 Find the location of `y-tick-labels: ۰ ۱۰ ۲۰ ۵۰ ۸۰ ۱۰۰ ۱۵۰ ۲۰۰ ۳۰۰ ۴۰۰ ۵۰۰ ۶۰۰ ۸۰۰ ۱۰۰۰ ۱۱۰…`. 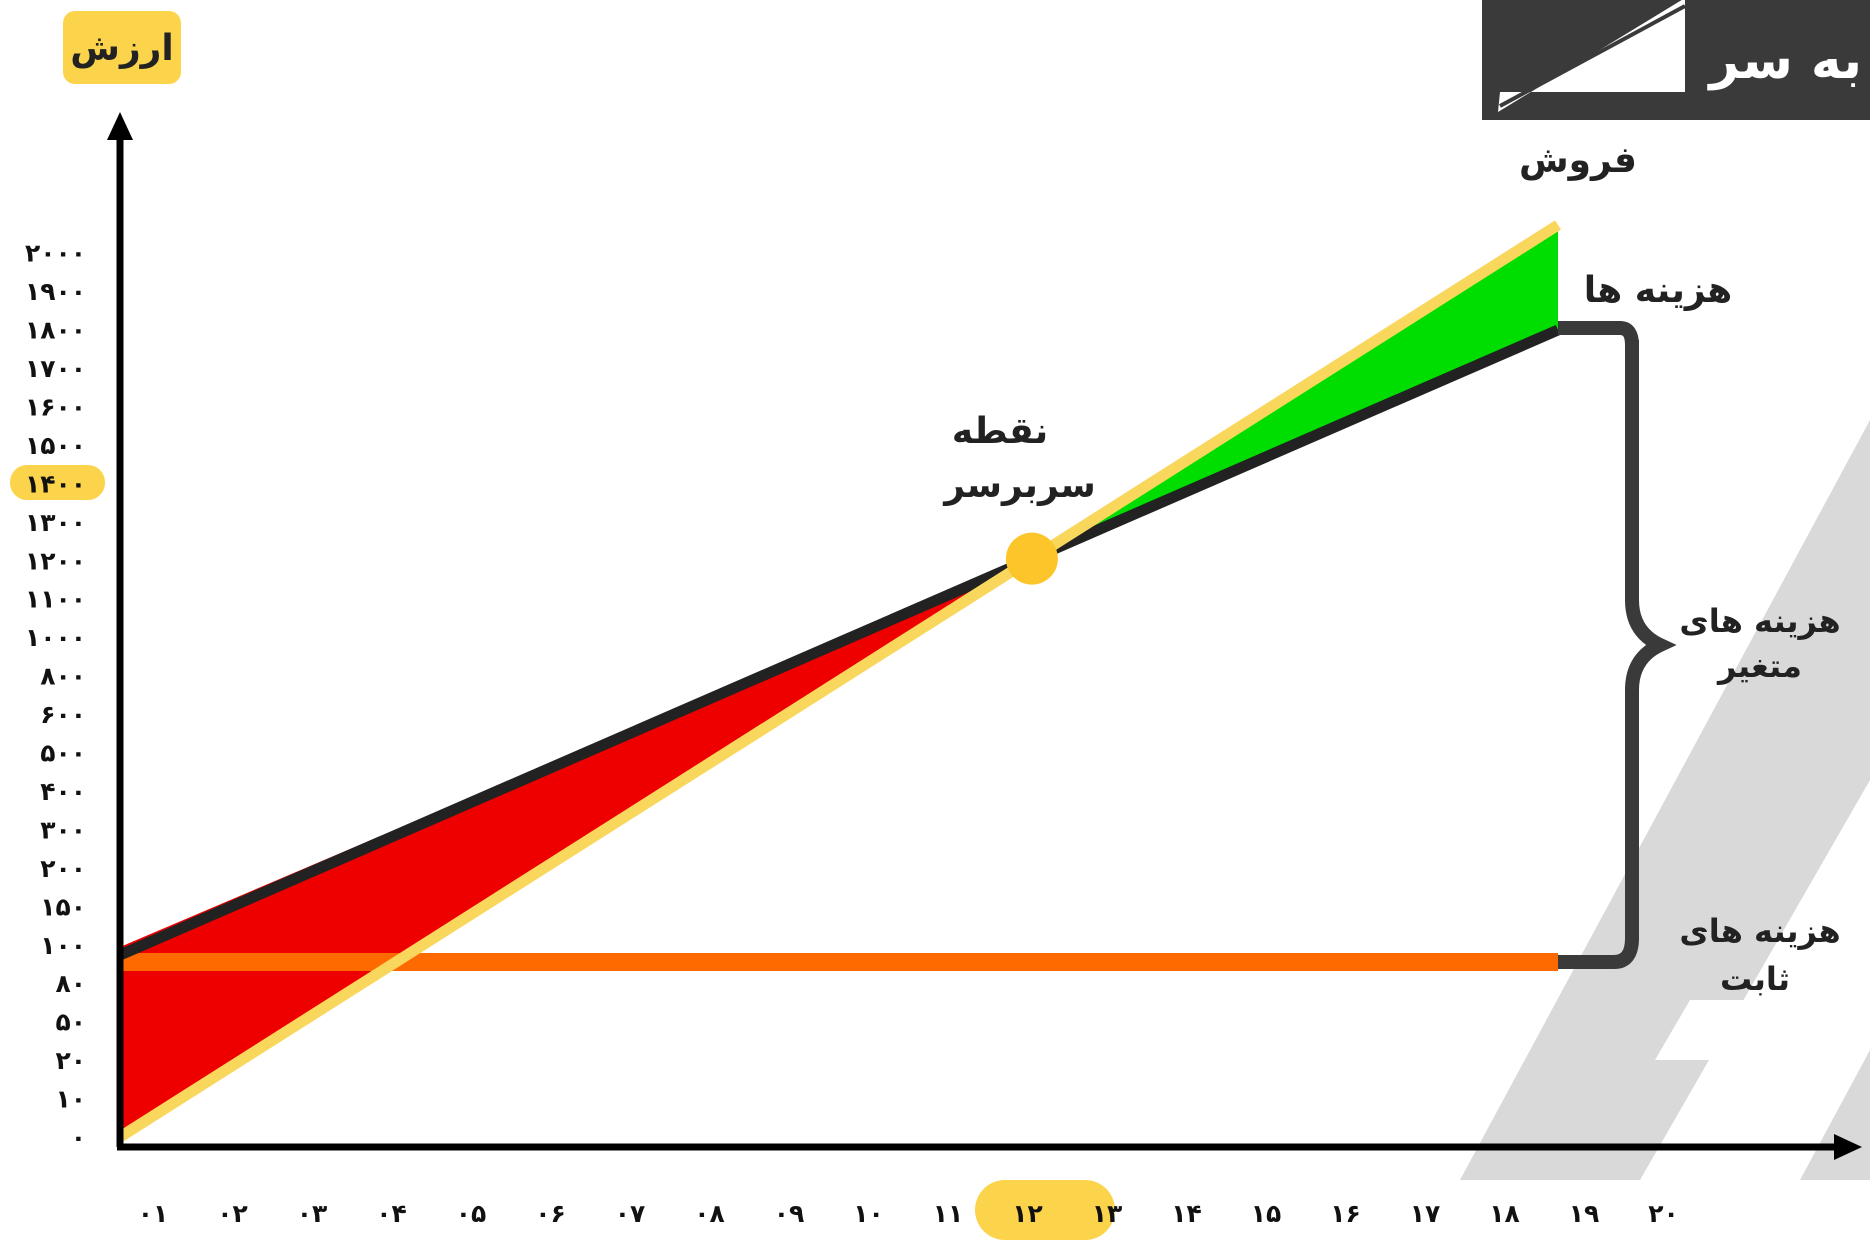

y-tick-labels: ۰ ۱۰ ۲۰ ۵۰ ۸۰ ۱۰۰ ۱۵۰ ۲۰۰ ۳۰۰ ۴۰۰ ۵۰۰ ۶۰۰ ۸۰۰ ۱۰۰۰ ۱۱۰… is located at coordinates (55, 695).